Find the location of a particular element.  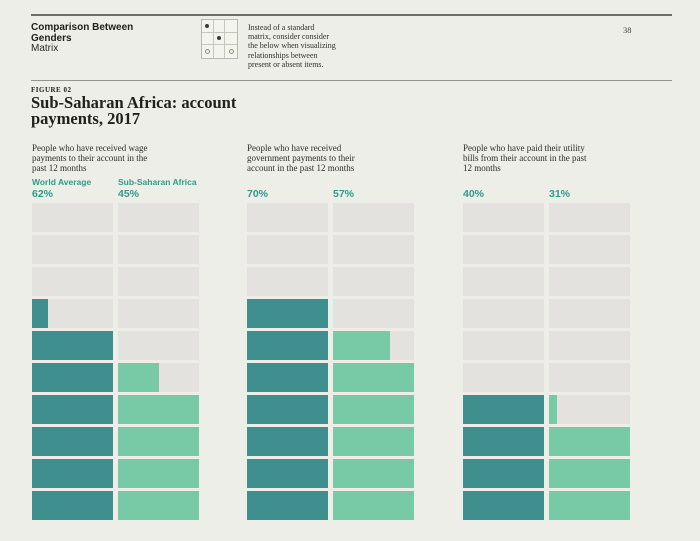

chapter-heading: Comparison Between Genders Matrix is located at coordinates (82, 38).